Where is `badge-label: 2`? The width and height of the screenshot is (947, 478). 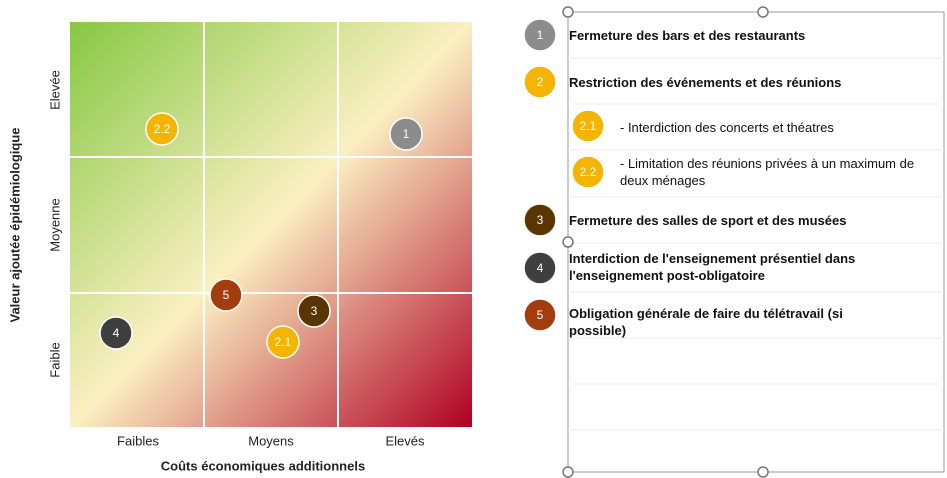 badge-label: 2 is located at coordinates (540, 82).